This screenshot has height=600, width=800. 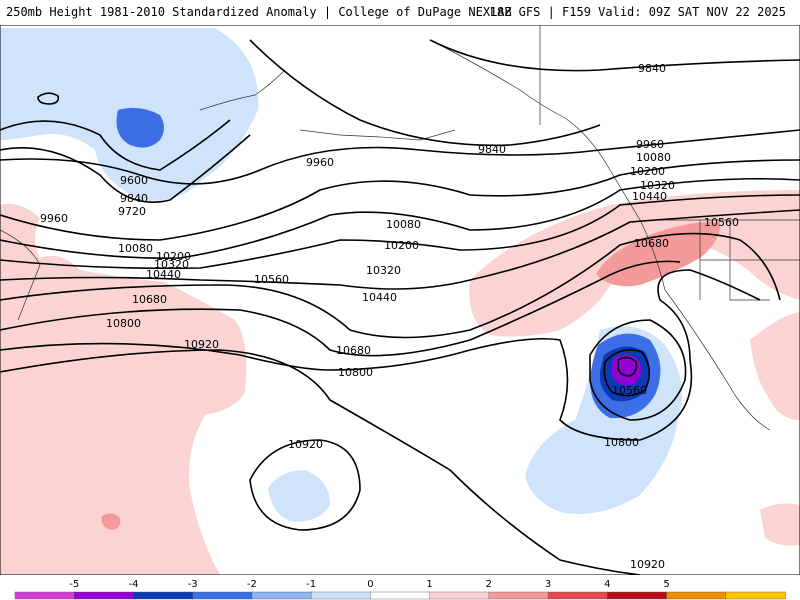 What do you see at coordinates (201, 344) in the screenshot?
I see `label-10920-west: 10920` at bounding box center [201, 344].